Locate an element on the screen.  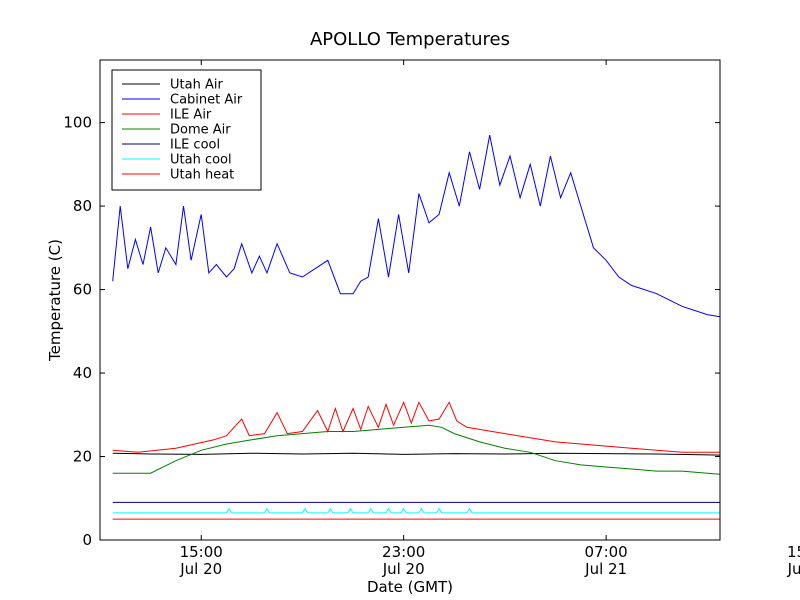
y-tick-label: 20 is located at coordinates (82, 457).